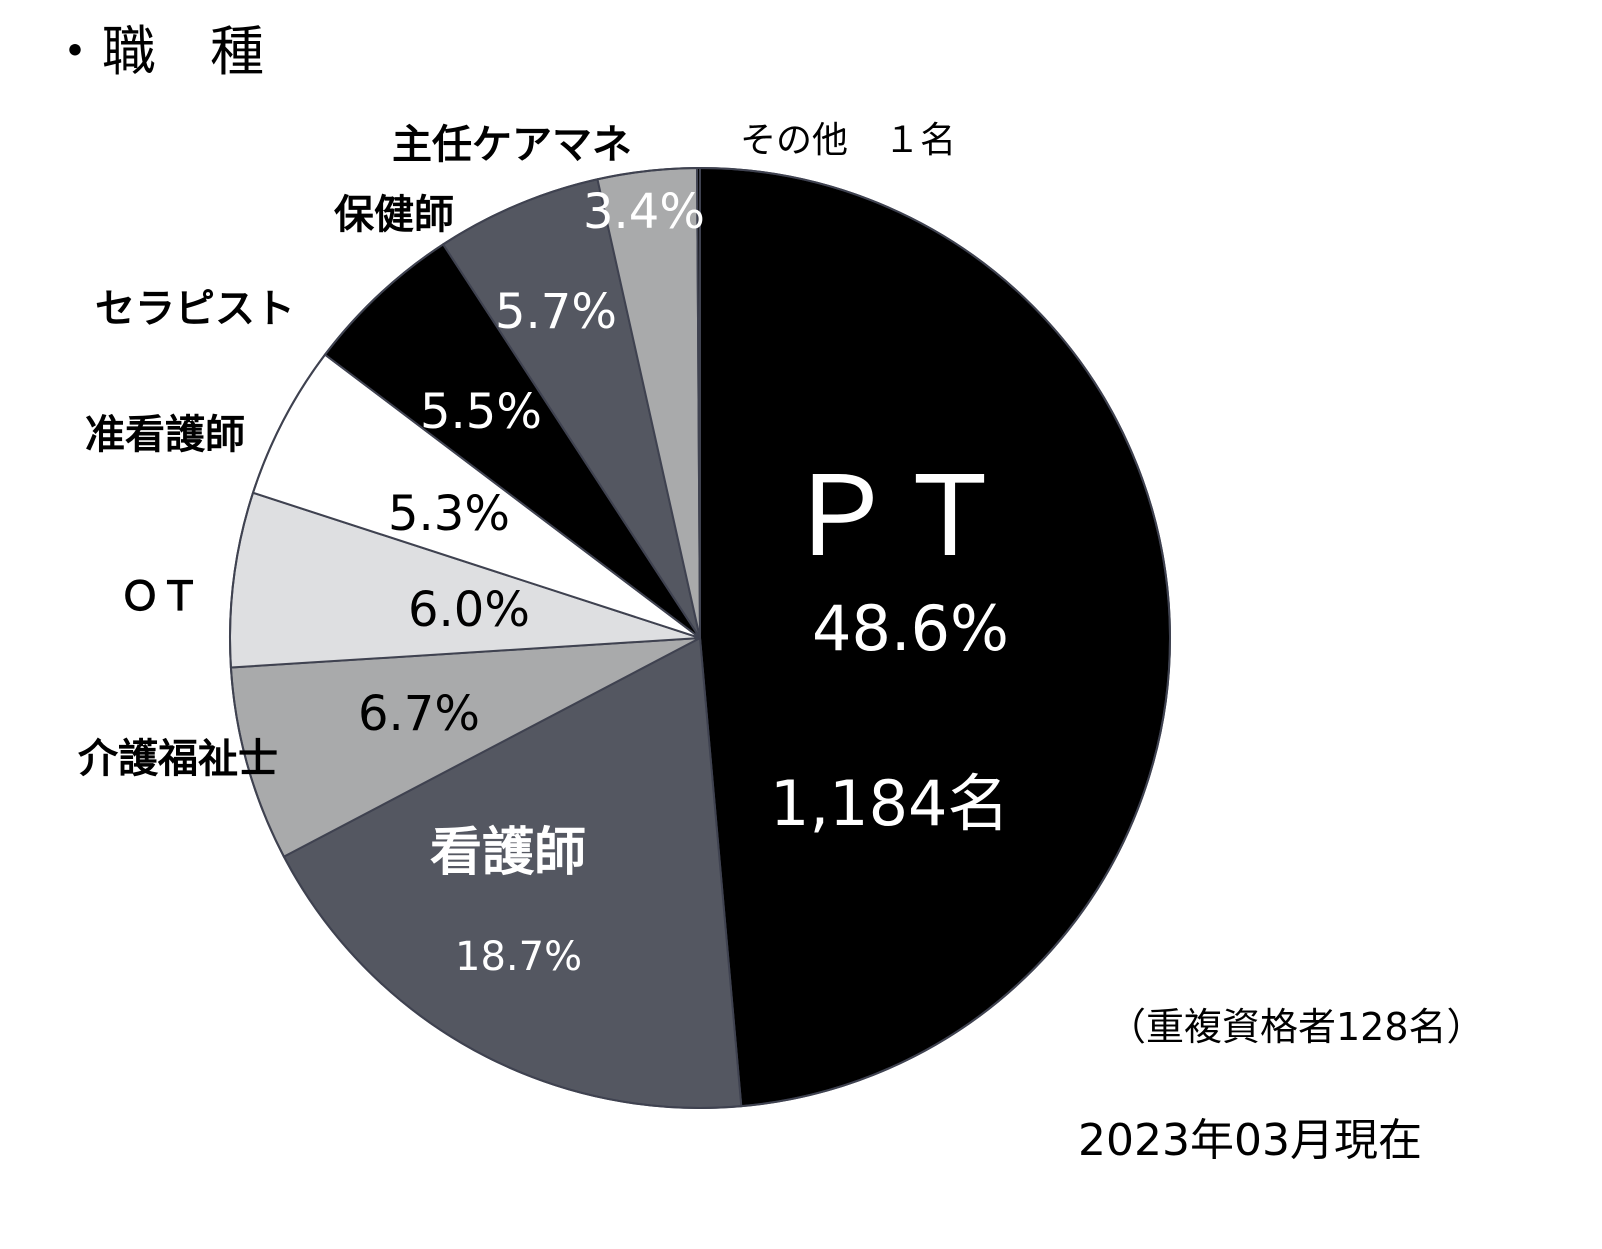 Image resolution: width=1602 pixels, height=1249 pixels. I want to click on label-care-worker: 介護福祉士, so click(178, 759).